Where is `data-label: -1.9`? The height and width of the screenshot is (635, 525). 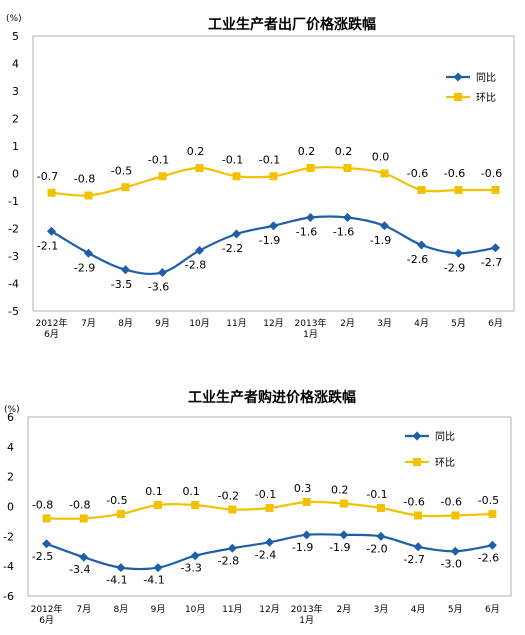
data-label: -1.9 is located at coordinates (302, 547).